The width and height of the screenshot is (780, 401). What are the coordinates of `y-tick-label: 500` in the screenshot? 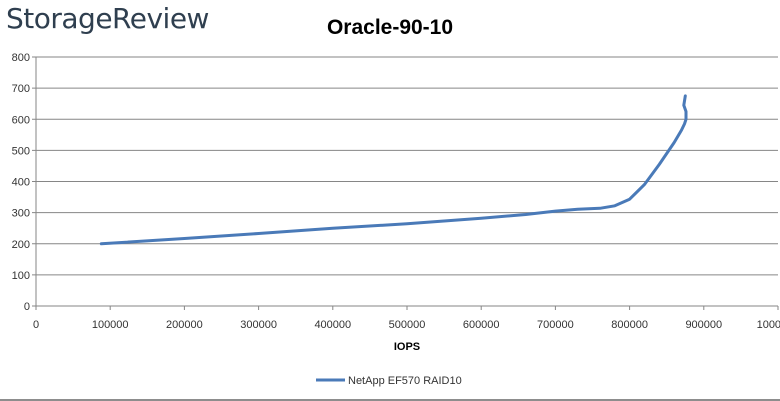 It's located at (21, 151).